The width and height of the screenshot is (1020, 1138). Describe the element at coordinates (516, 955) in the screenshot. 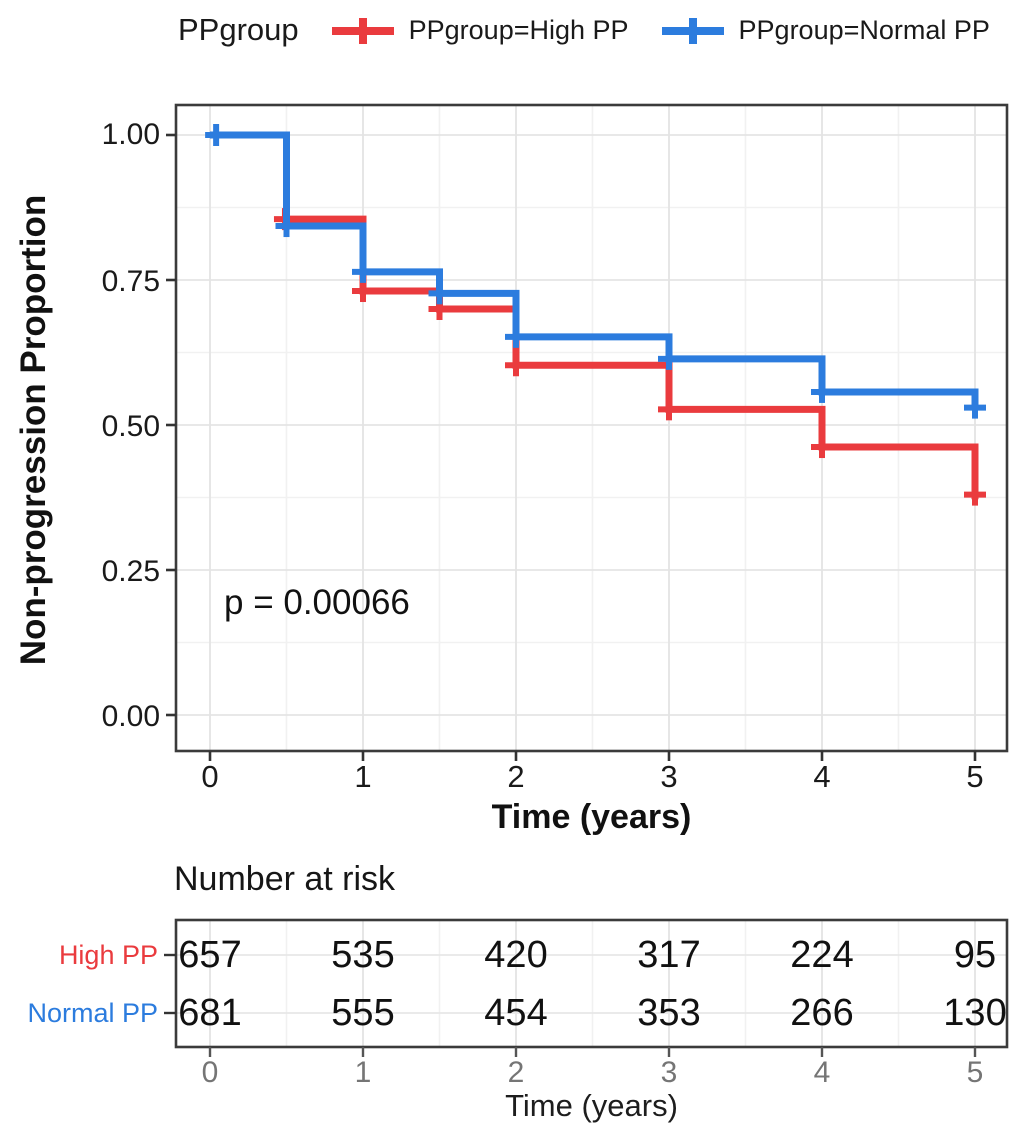

I see `risk-cell-high-t2: 420` at that location.